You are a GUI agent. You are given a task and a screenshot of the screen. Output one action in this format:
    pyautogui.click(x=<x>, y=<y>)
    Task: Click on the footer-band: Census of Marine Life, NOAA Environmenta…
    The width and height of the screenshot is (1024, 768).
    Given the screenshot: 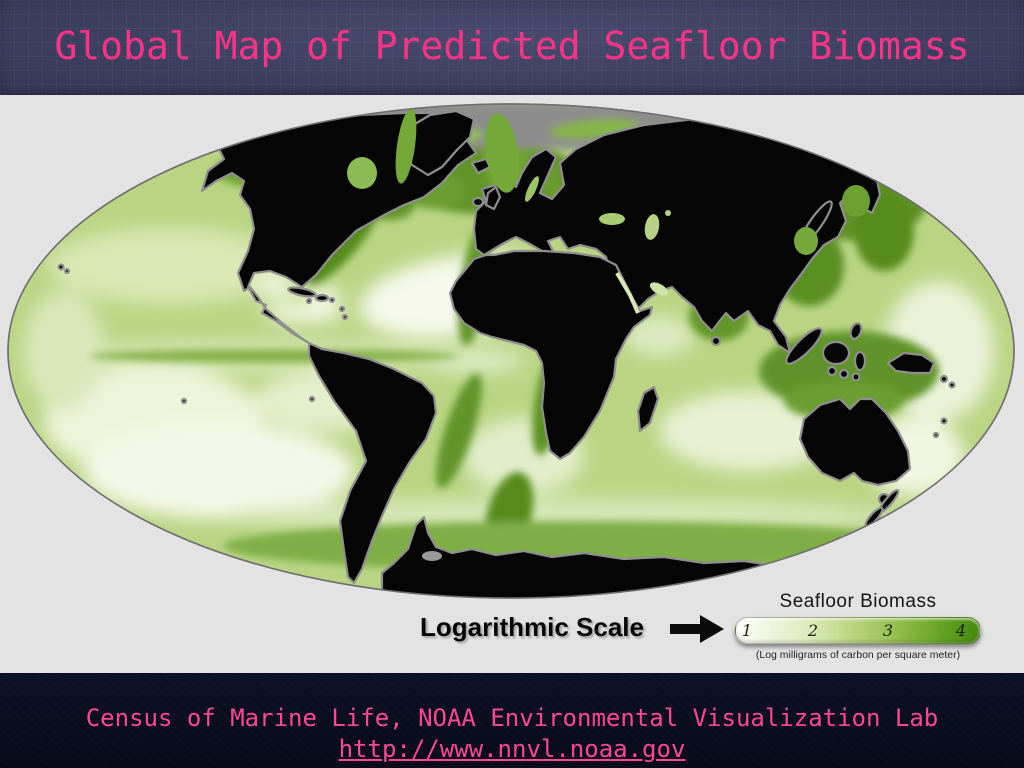 What is the action you would take?
    pyautogui.click(x=512, y=720)
    